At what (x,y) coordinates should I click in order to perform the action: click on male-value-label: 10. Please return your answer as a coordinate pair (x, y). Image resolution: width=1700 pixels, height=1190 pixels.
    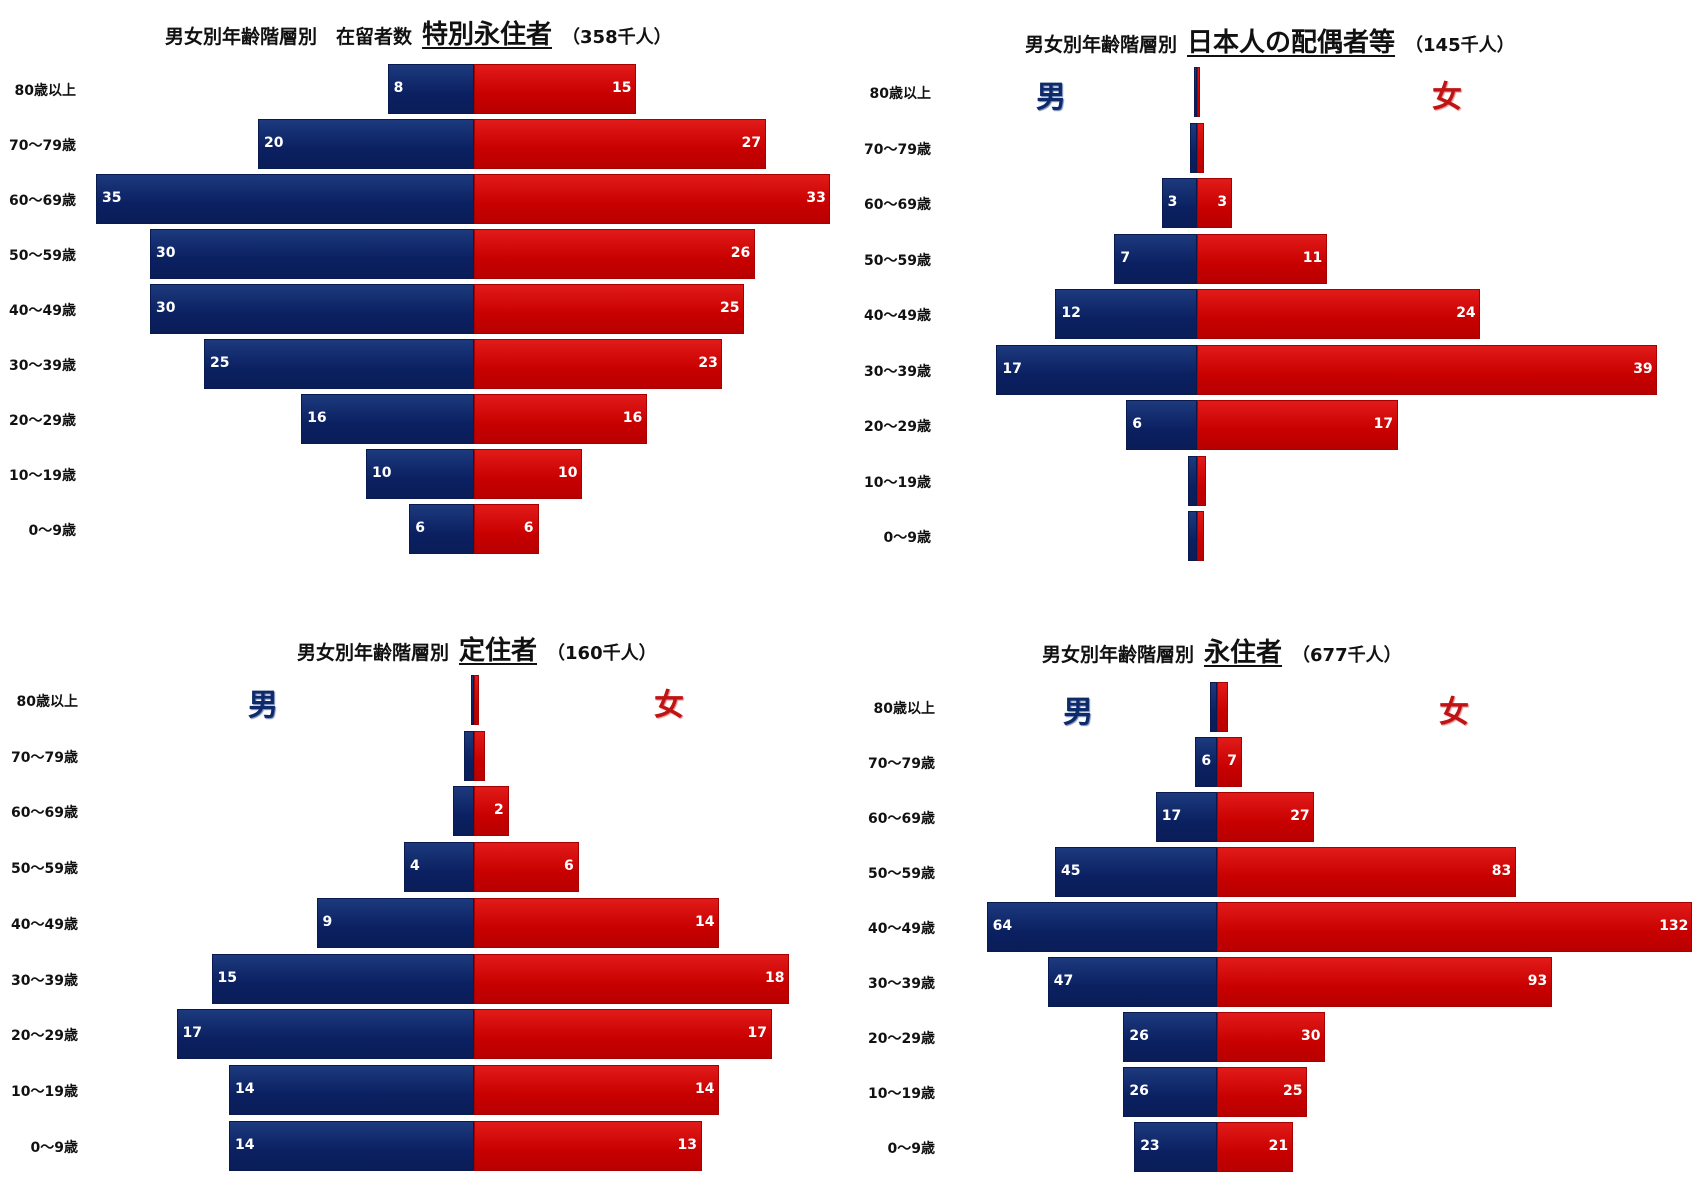
    Looking at the image, I should click on (382, 473).